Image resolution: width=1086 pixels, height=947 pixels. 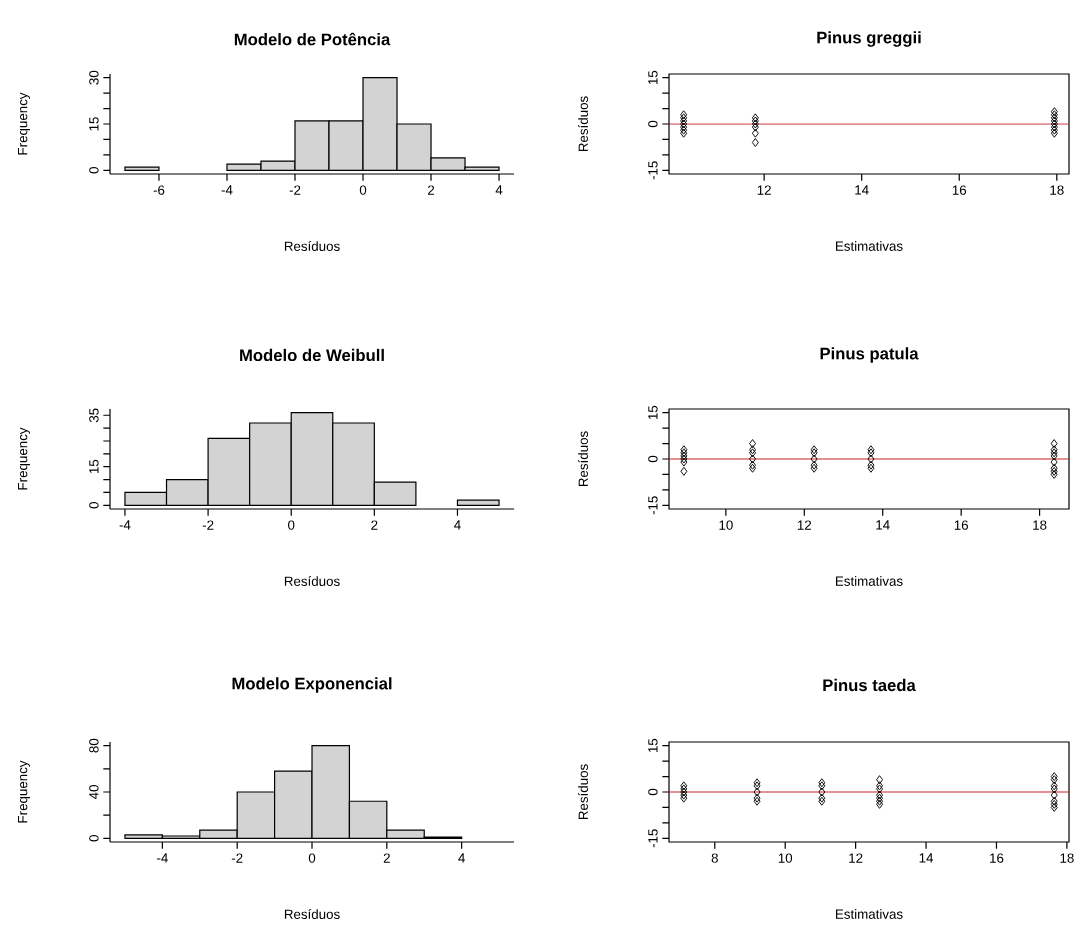 What do you see at coordinates (94, 792) in the screenshot?
I see `y-tick-label: 40` at bounding box center [94, 792].